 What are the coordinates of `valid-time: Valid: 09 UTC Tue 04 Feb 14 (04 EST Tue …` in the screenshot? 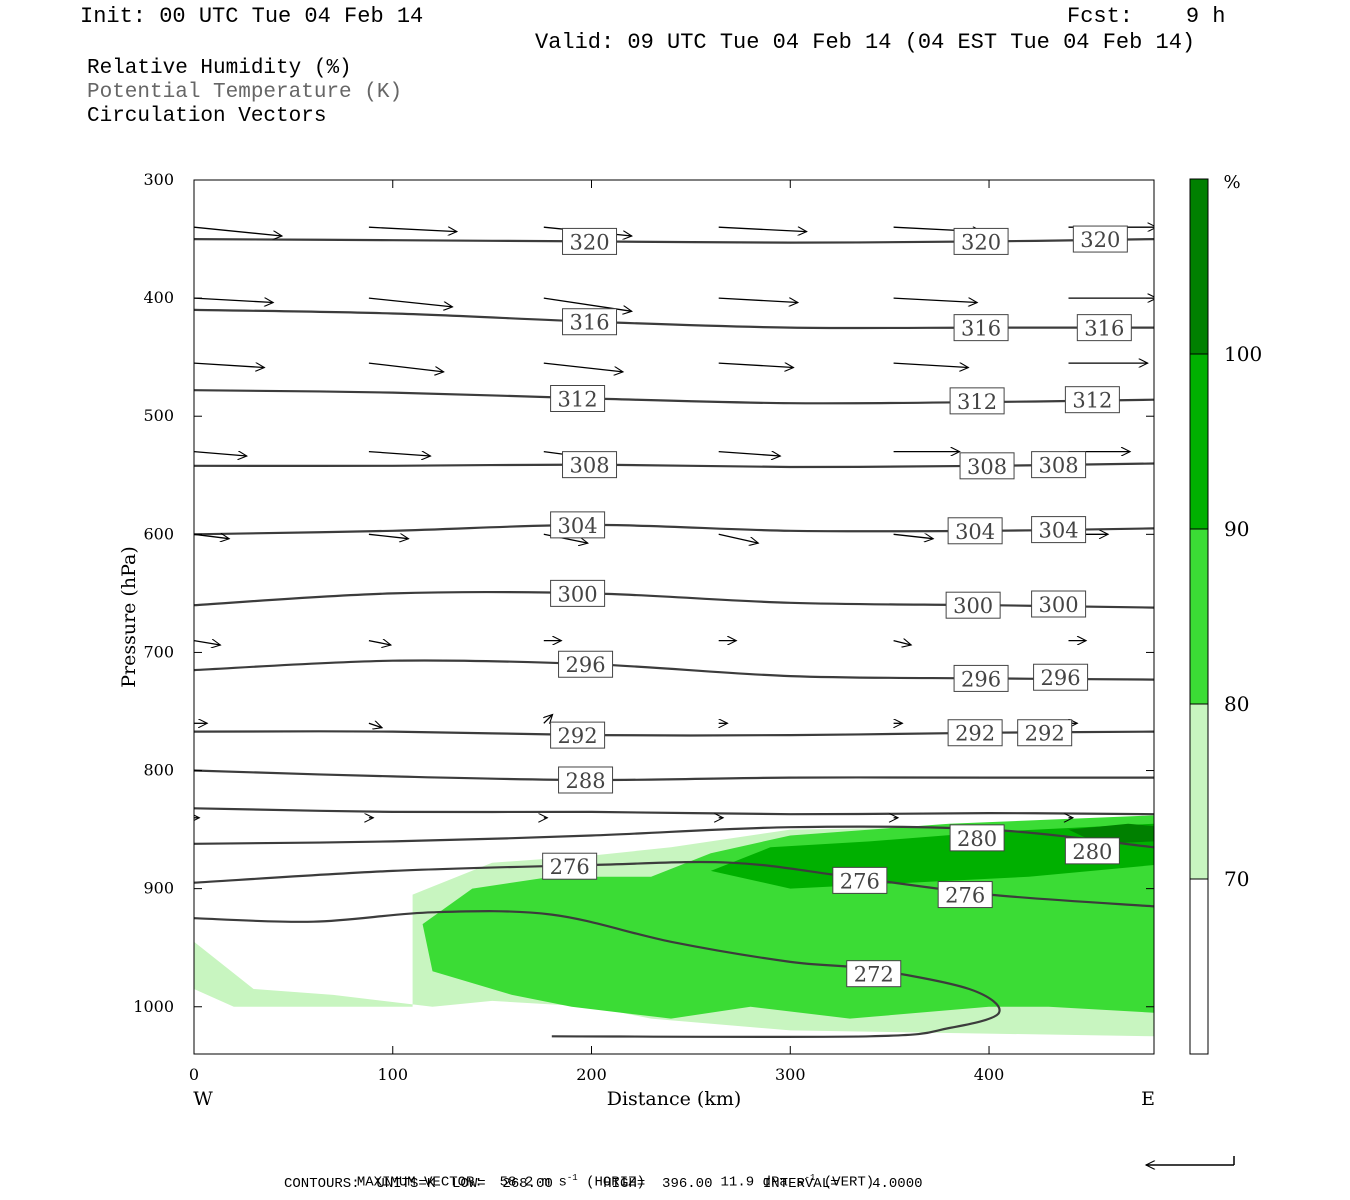 It's located at (865, 42).